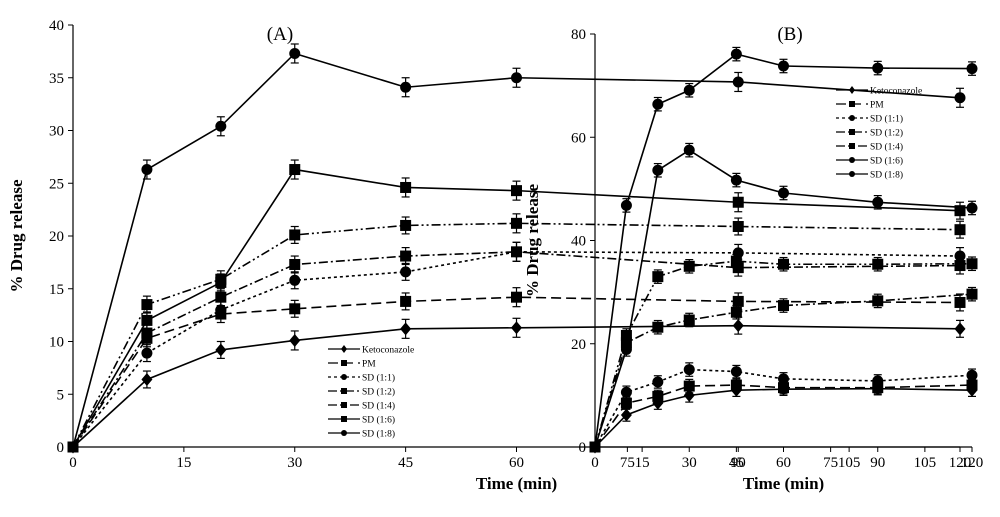  I want to click on y-tick-label: 80, so click(578, 35).